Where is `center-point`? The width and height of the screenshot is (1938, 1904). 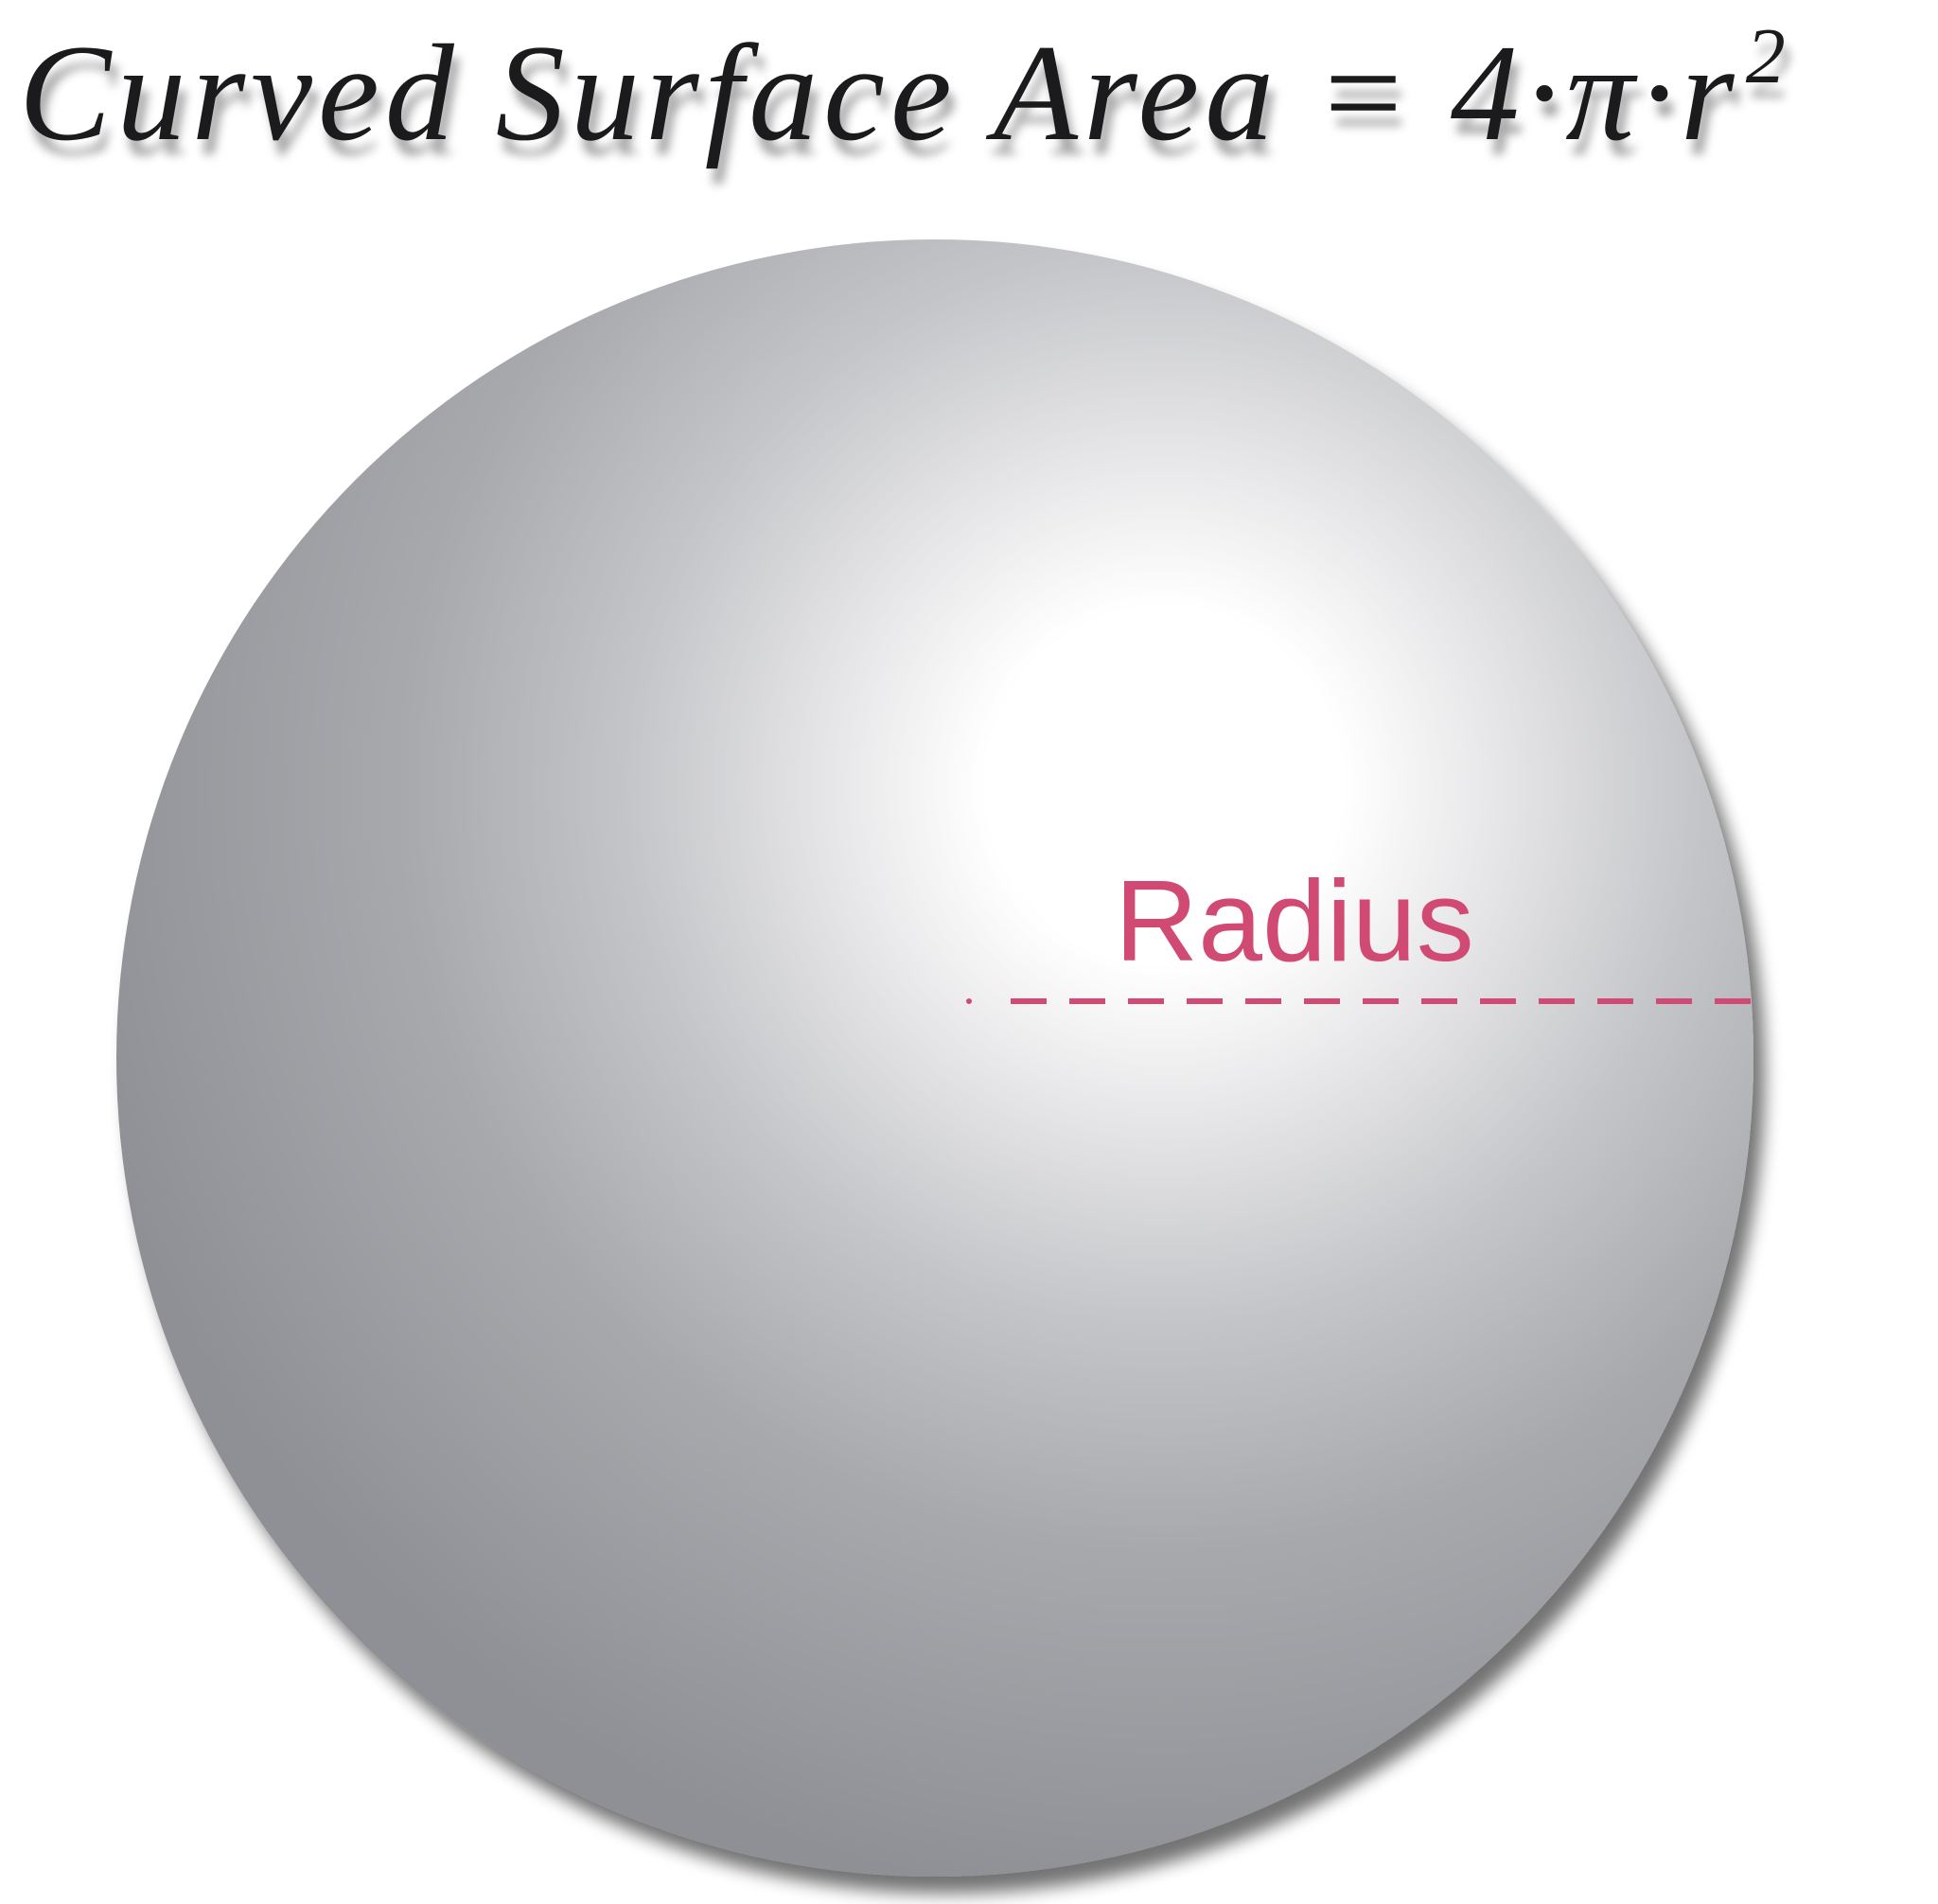 center-point is located at coordinates (969, 1001).